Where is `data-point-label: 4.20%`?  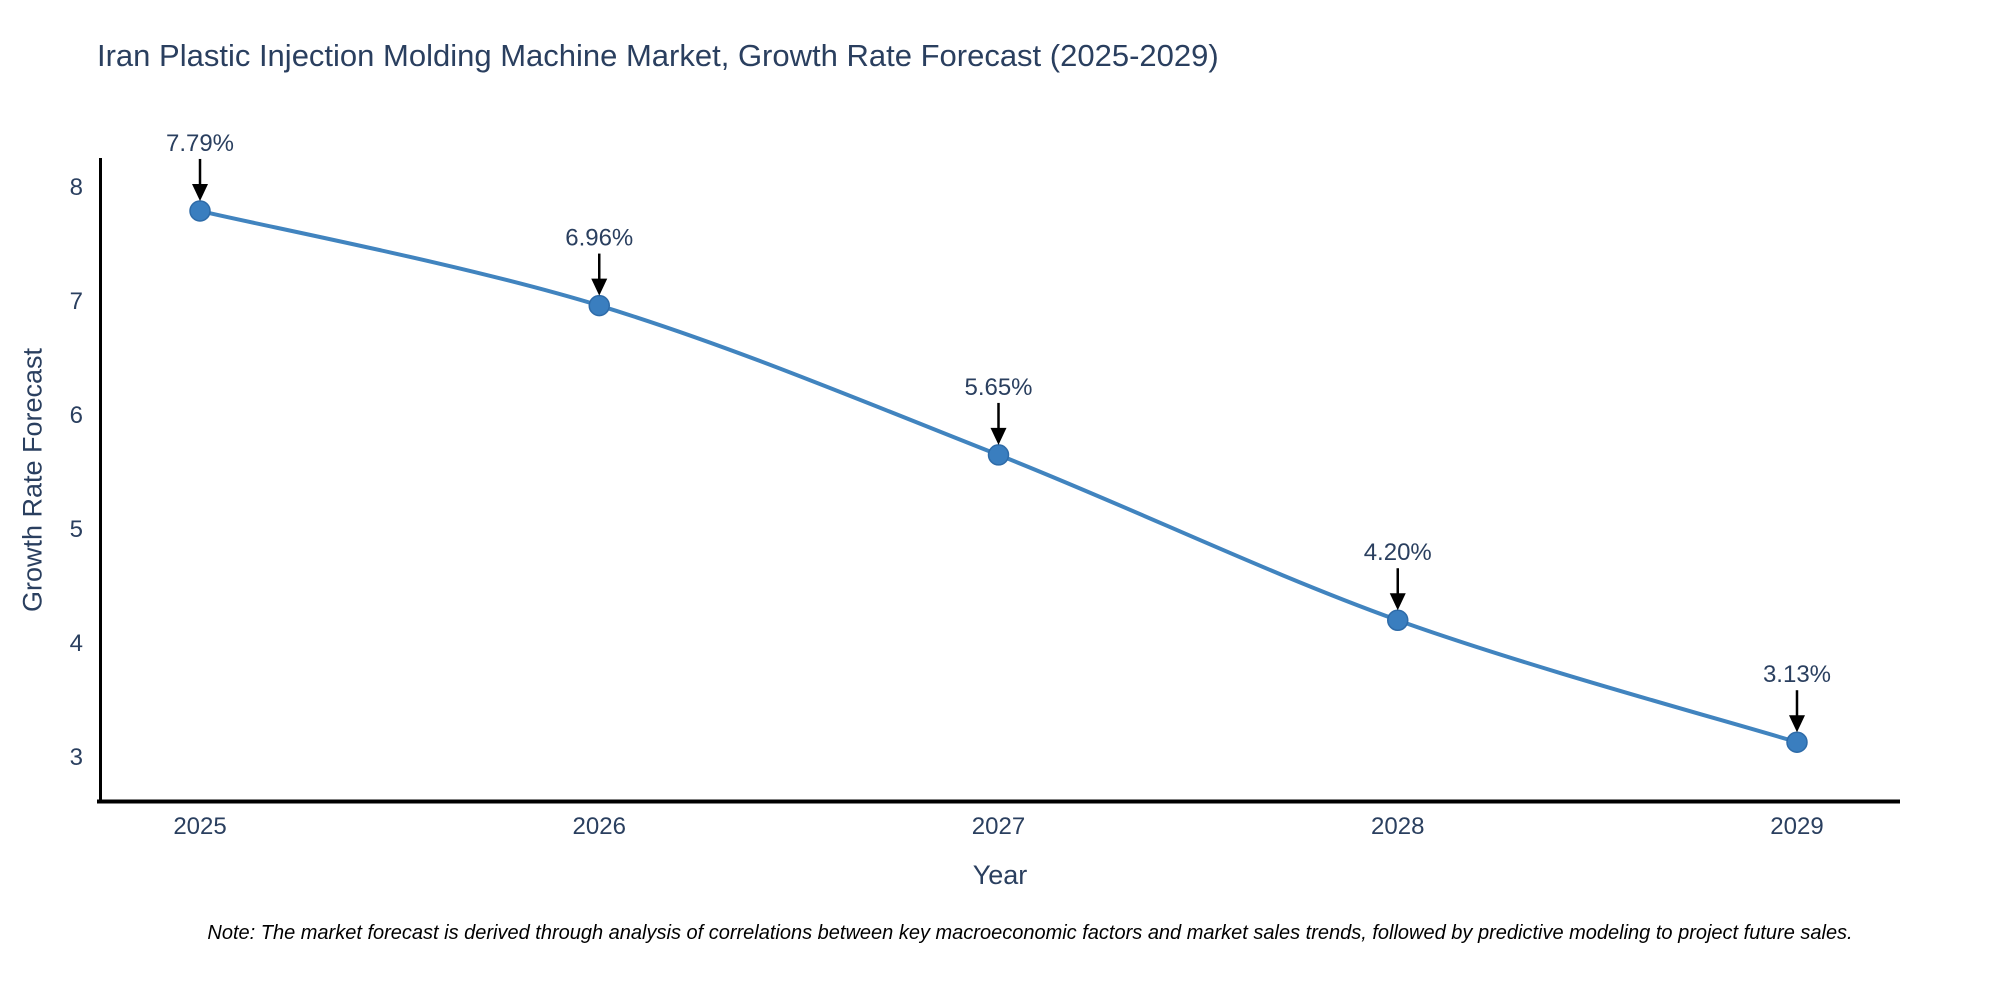 data-point-label: 4.20% is located at coordinates (1398, 552).